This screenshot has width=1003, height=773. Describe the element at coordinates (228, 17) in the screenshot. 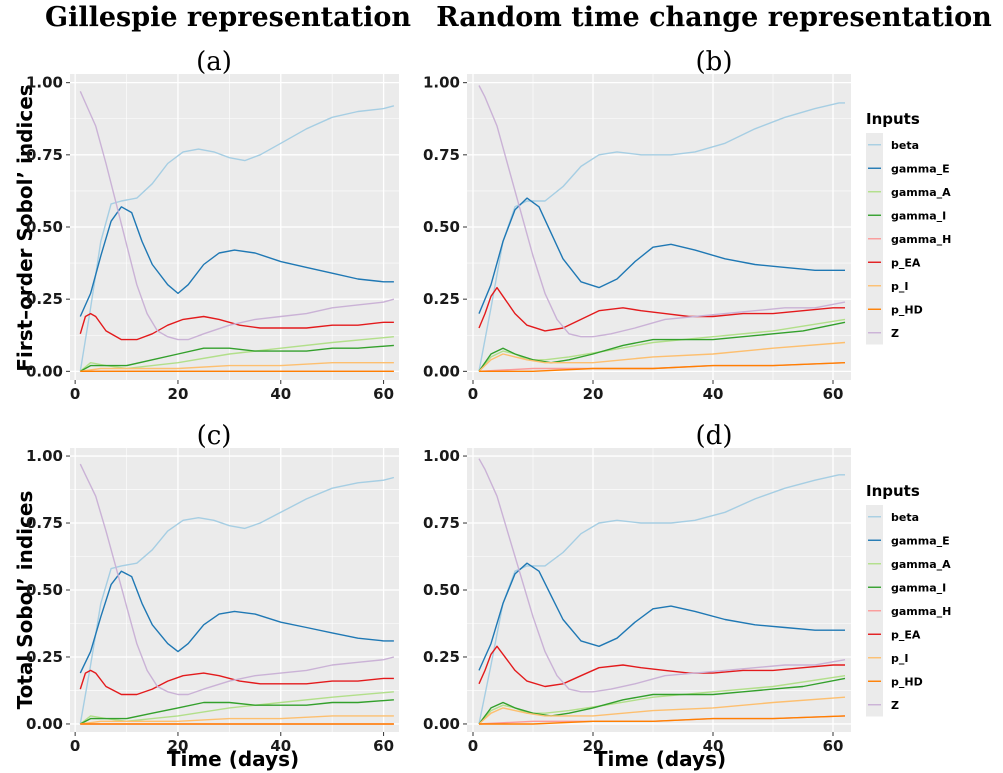

I see `column-title-gillespie: Gillespie representation` at that location.